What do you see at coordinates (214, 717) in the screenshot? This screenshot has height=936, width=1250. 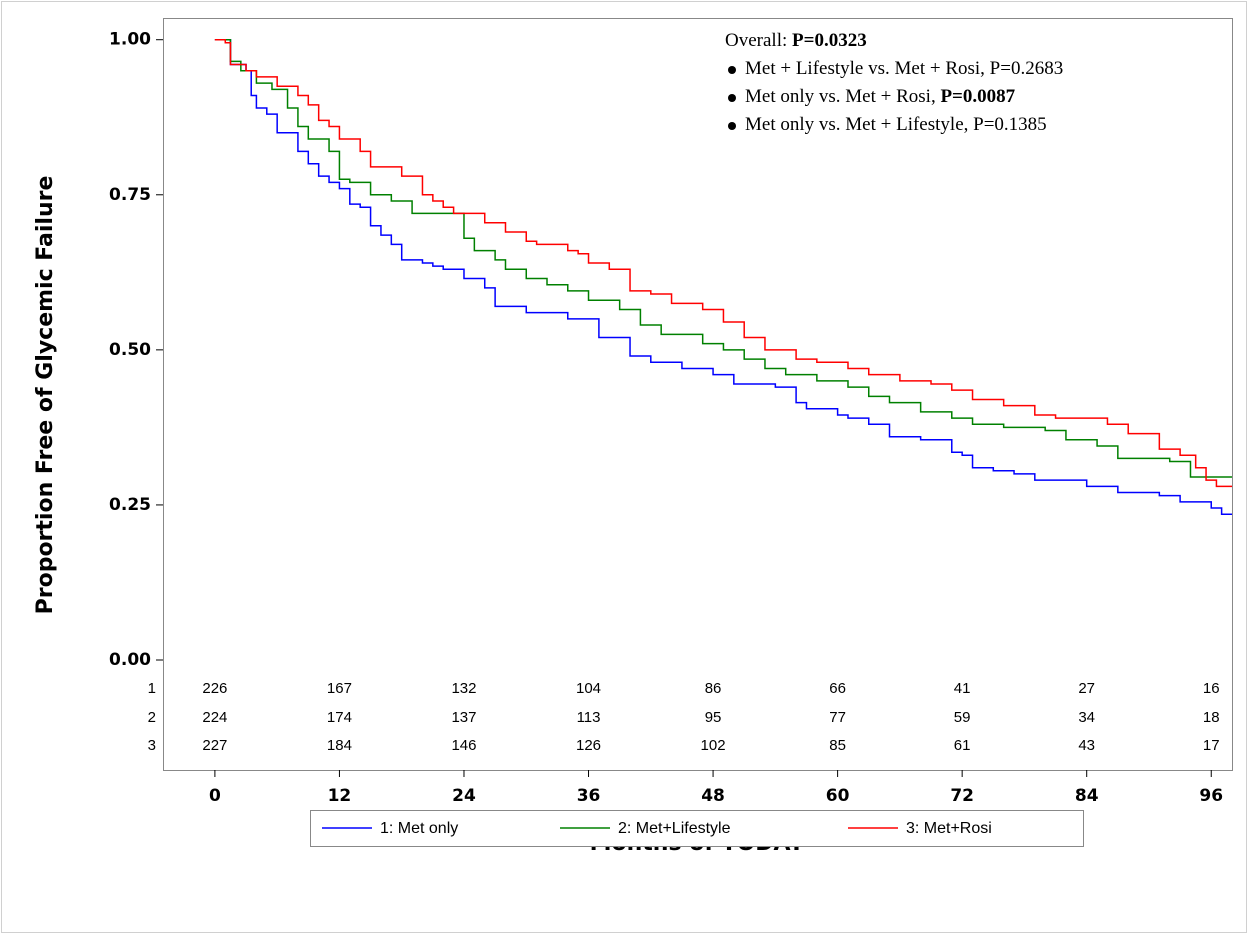 I see `at-risk-count: 224` at bounding box center [214, 717].